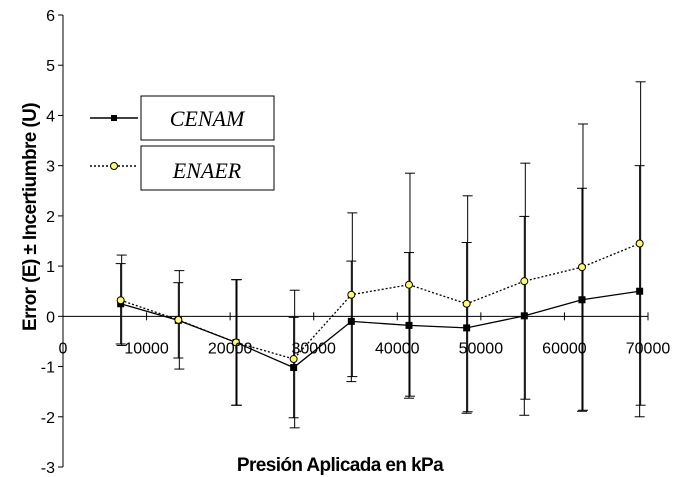 The height and width of the screenshot is (477, 681). I want to click on legend-label-cenam: CENAM, so click(208, 118).